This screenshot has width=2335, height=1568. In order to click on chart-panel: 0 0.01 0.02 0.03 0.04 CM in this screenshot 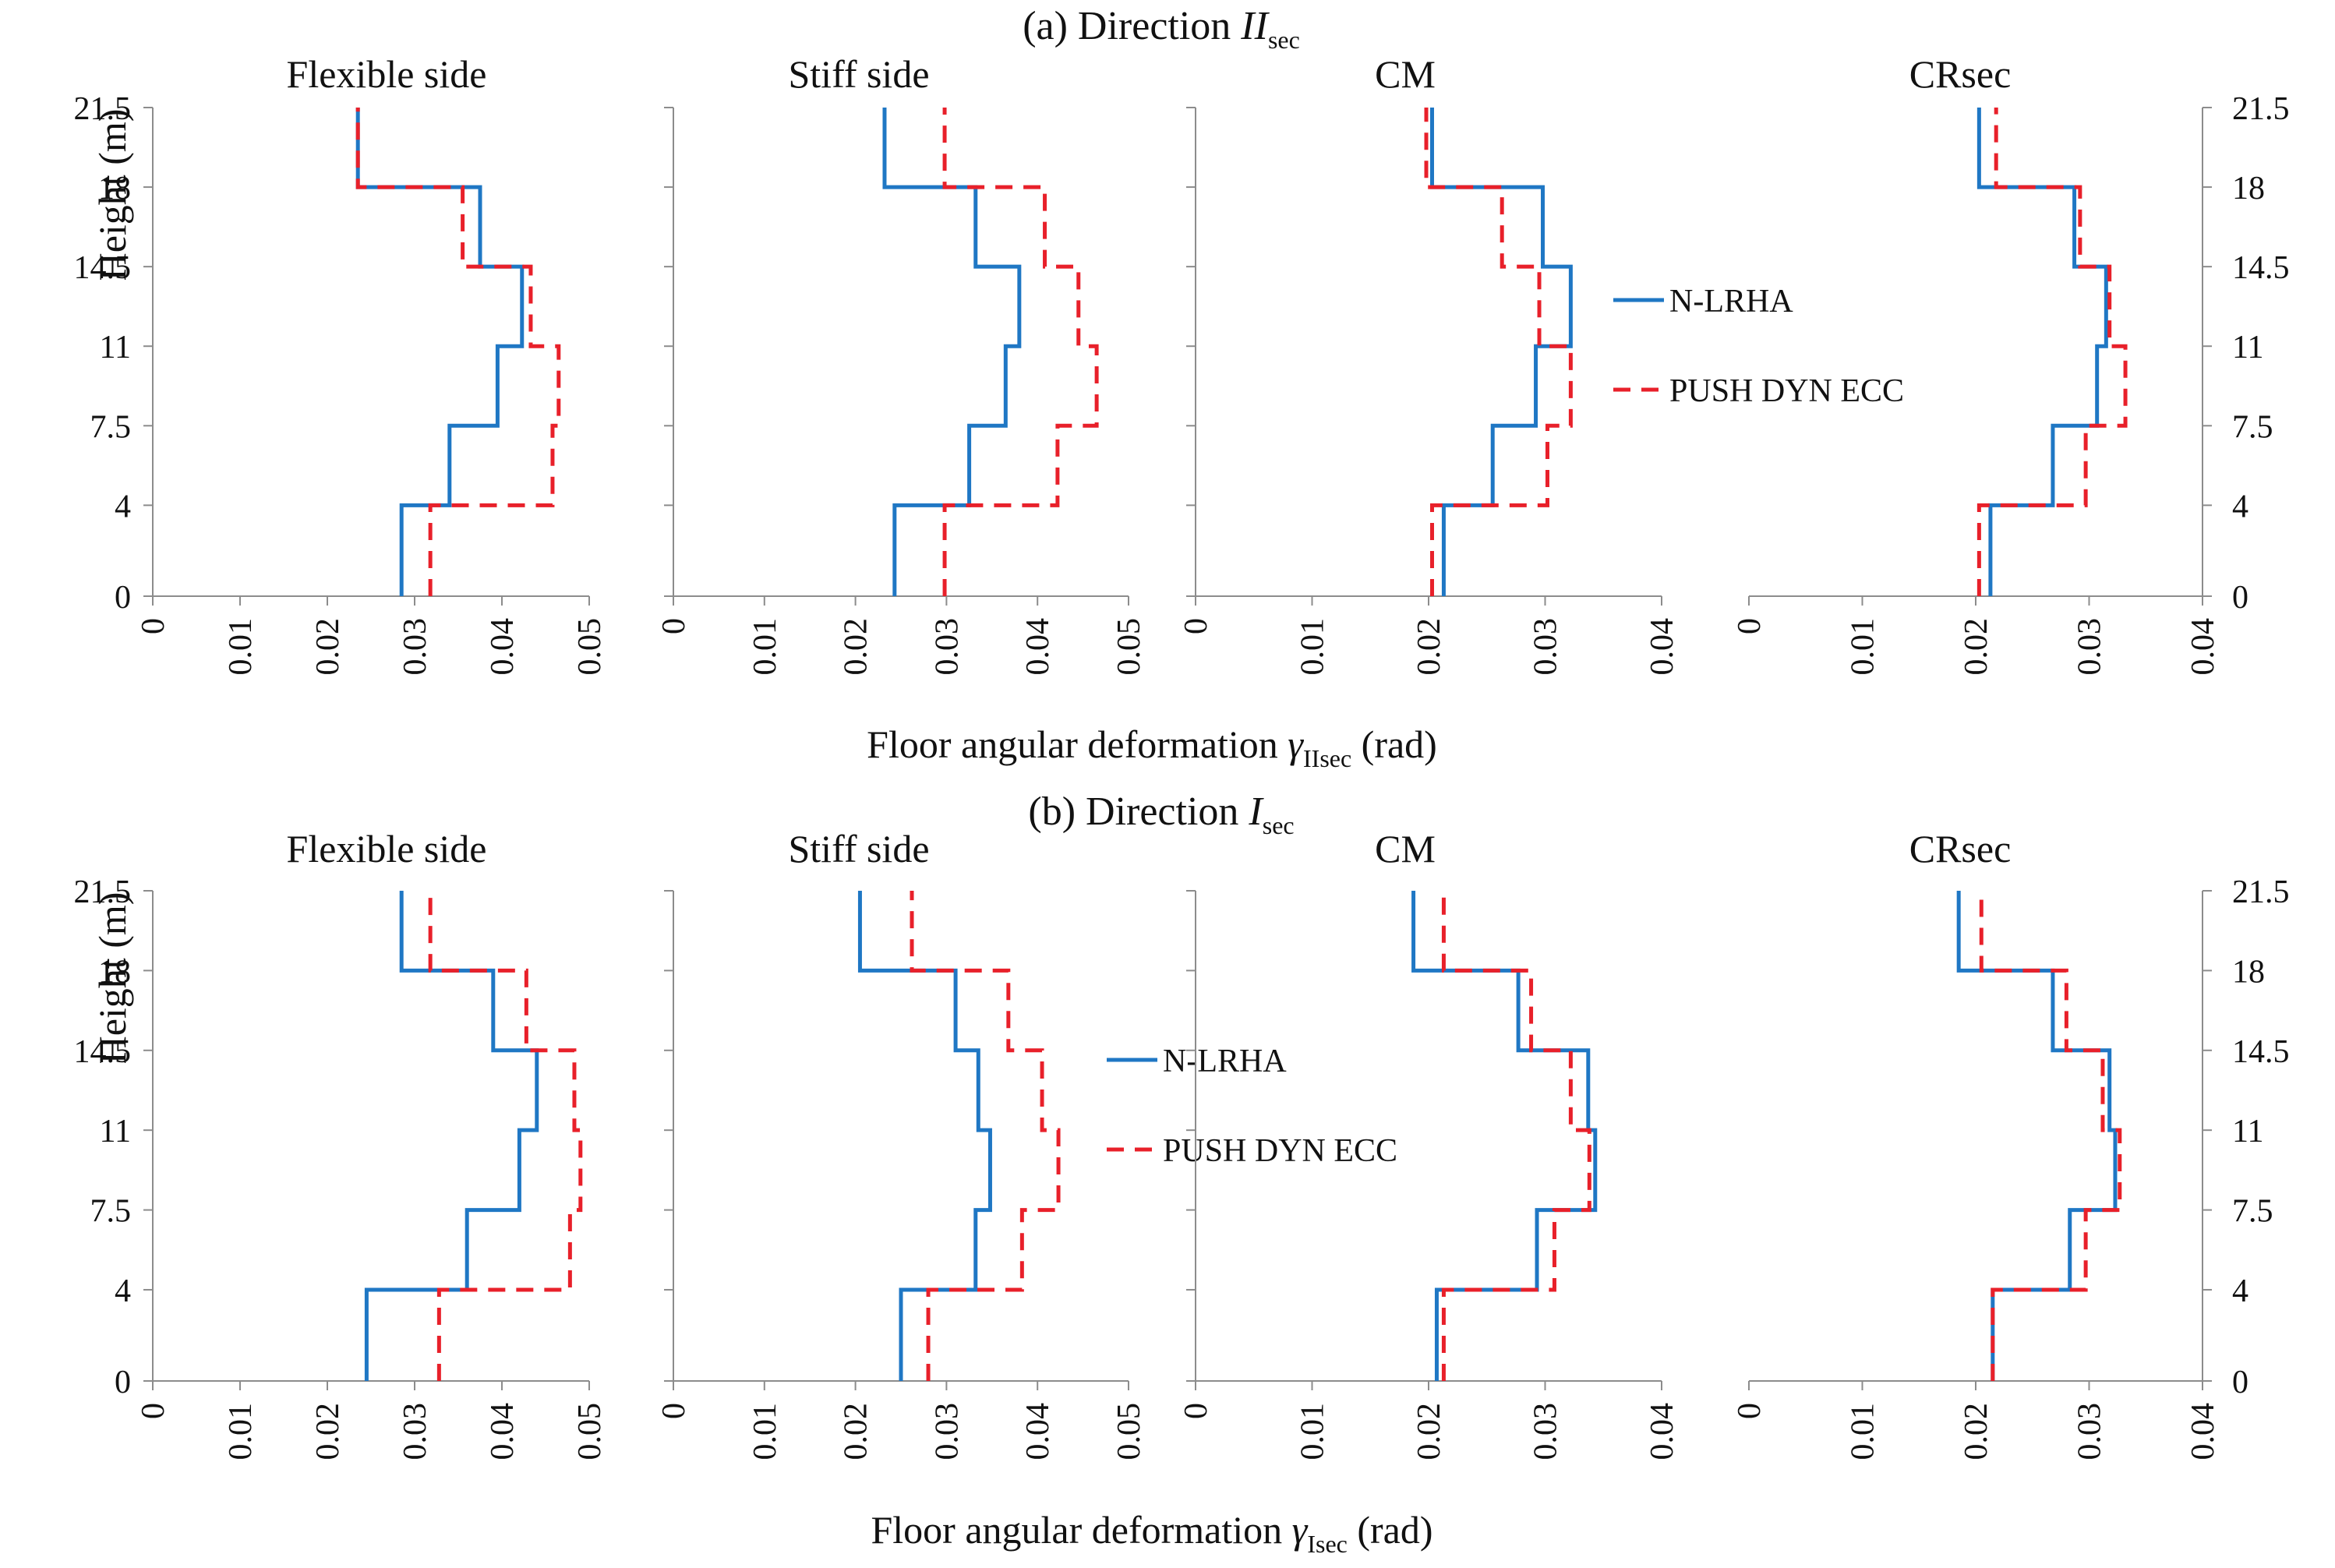, I will do `click(1429, 1143)`.